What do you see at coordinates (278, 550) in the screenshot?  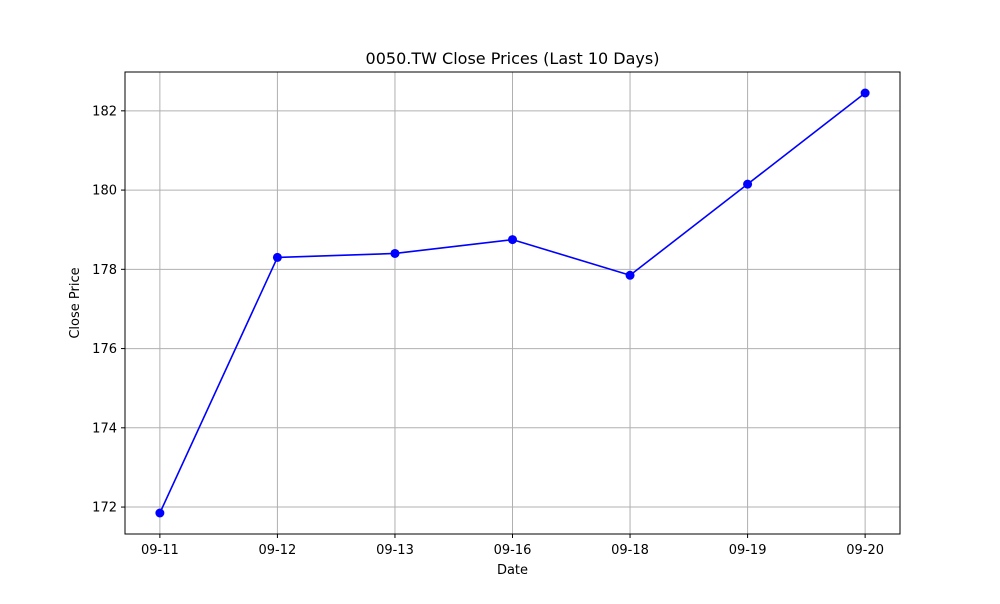 I see `x-tick-label: 09-12` at bounding box center [278, 550].